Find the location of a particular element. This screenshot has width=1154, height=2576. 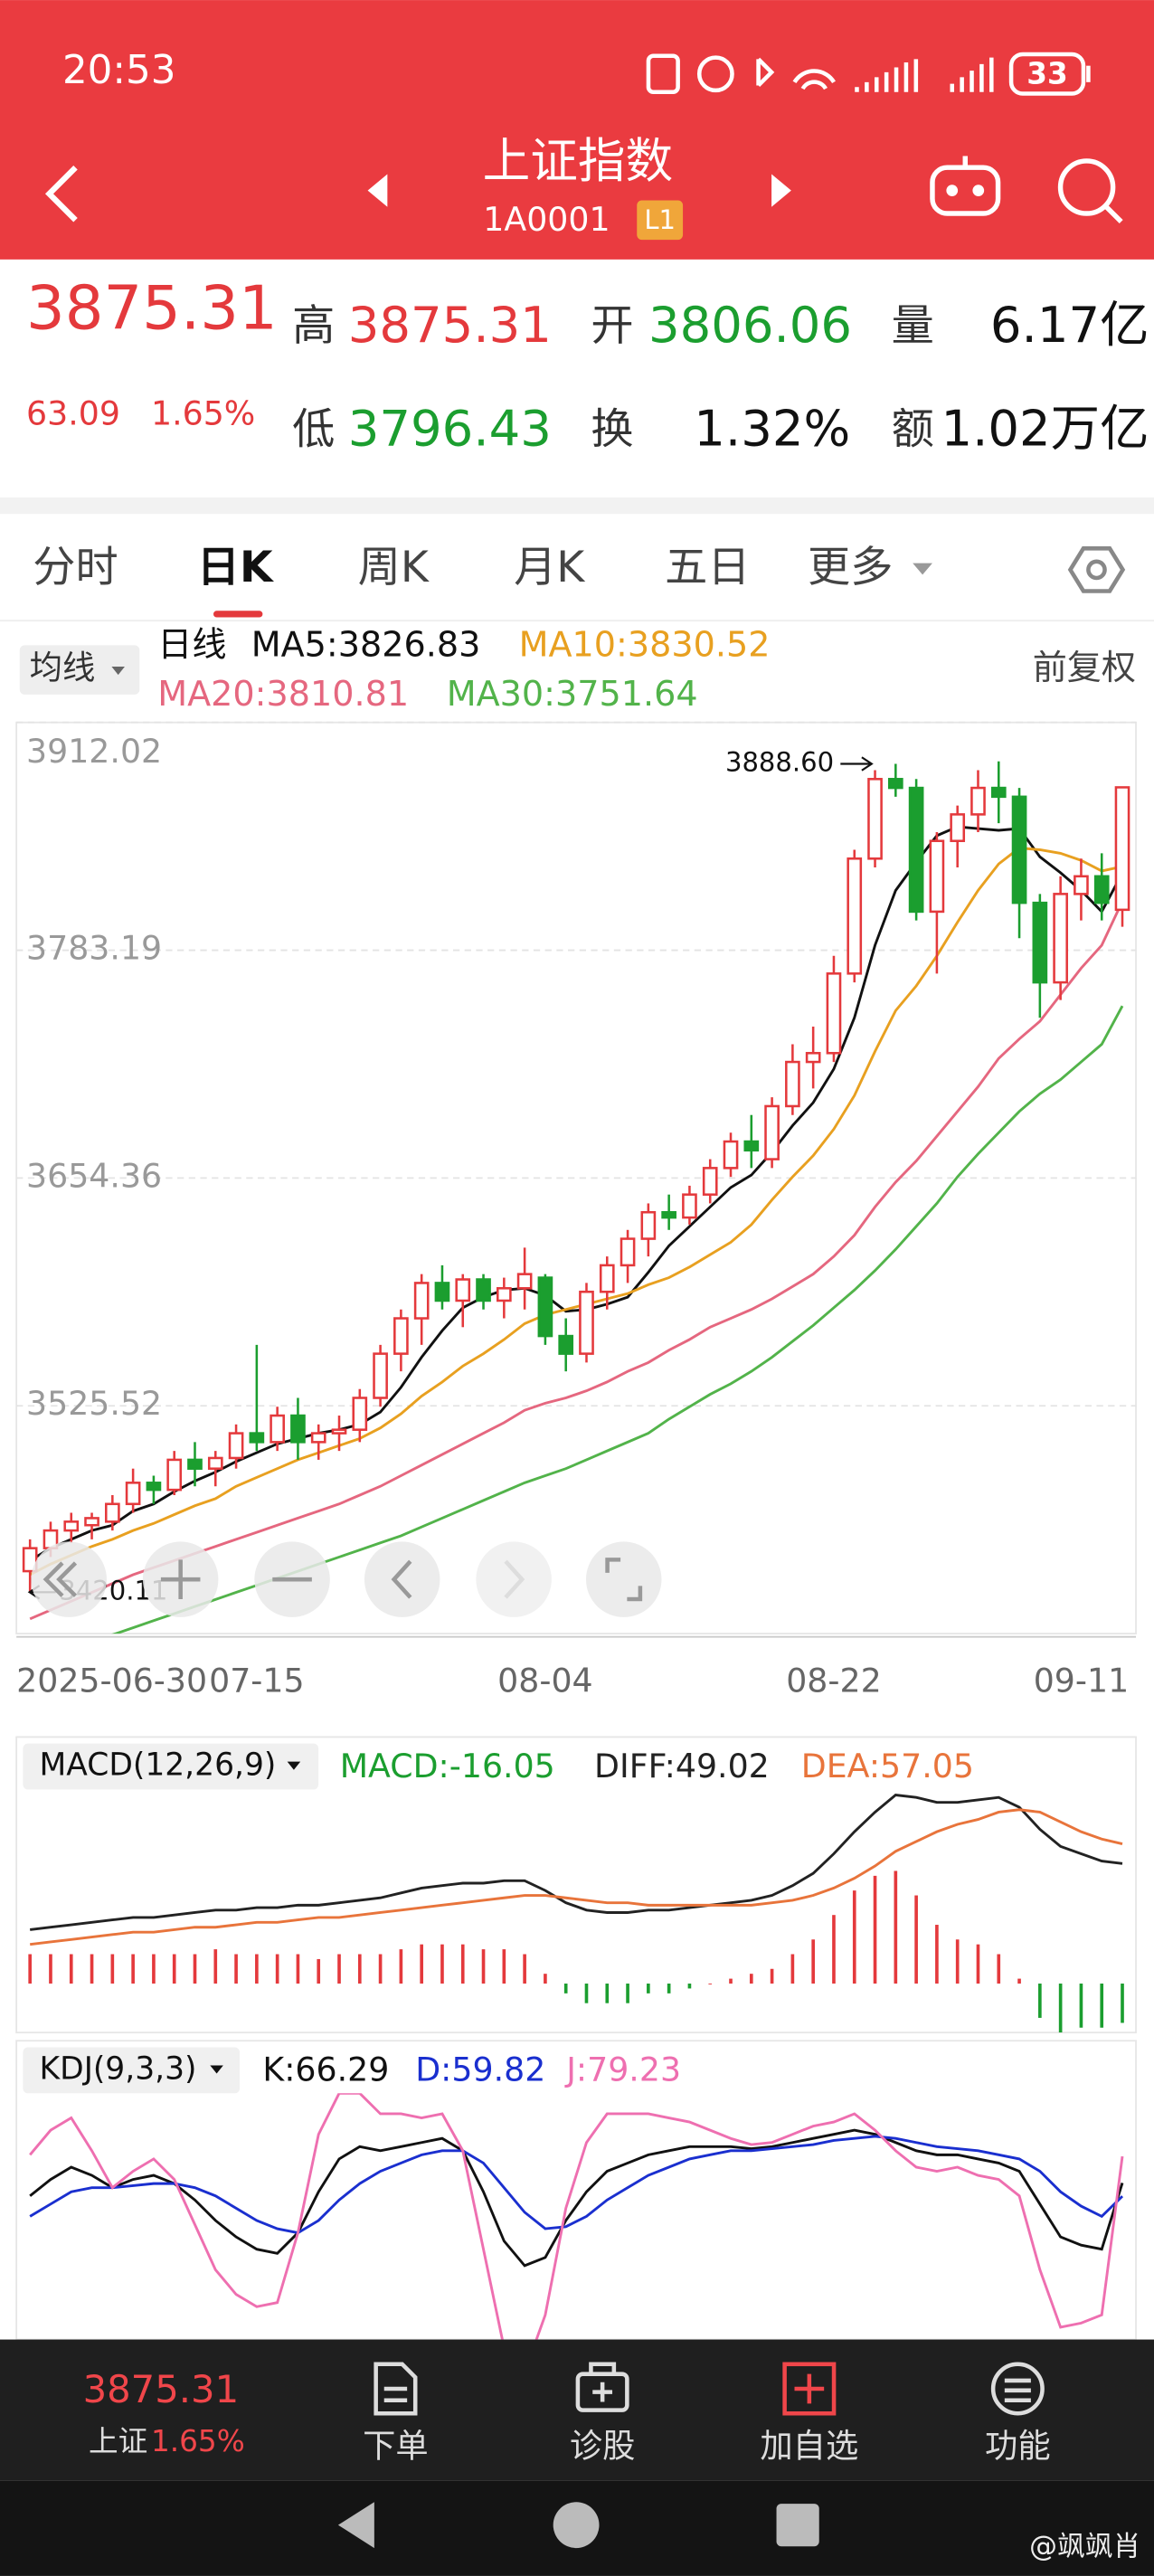

legend-entry: DEA:57.05 is located at coordinates (887, 1766).